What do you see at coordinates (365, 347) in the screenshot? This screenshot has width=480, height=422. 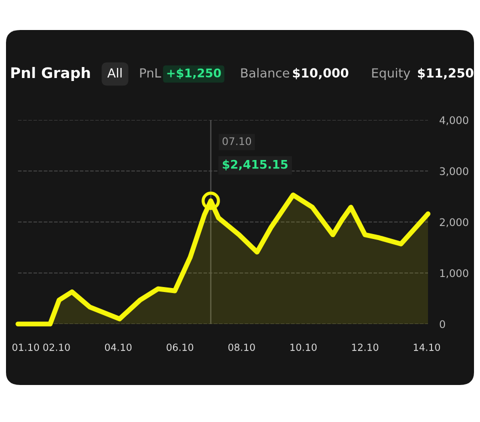 I see `x-tick-label: 12.10` at bounding box center [365, 347].